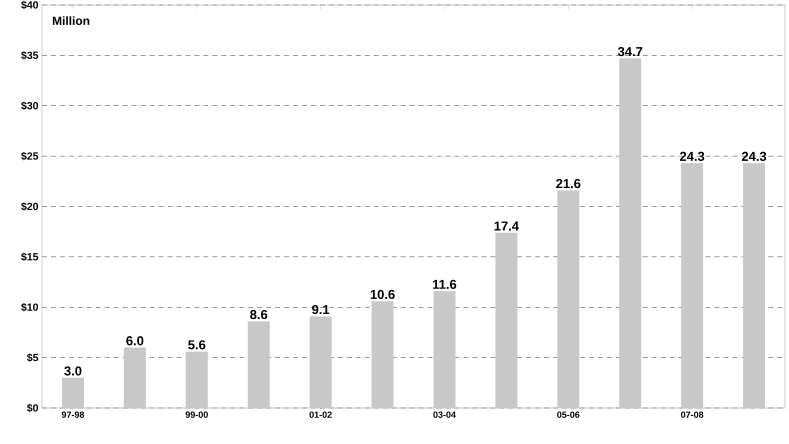  I want to click on data-label: 3.0, so click(73, 371).